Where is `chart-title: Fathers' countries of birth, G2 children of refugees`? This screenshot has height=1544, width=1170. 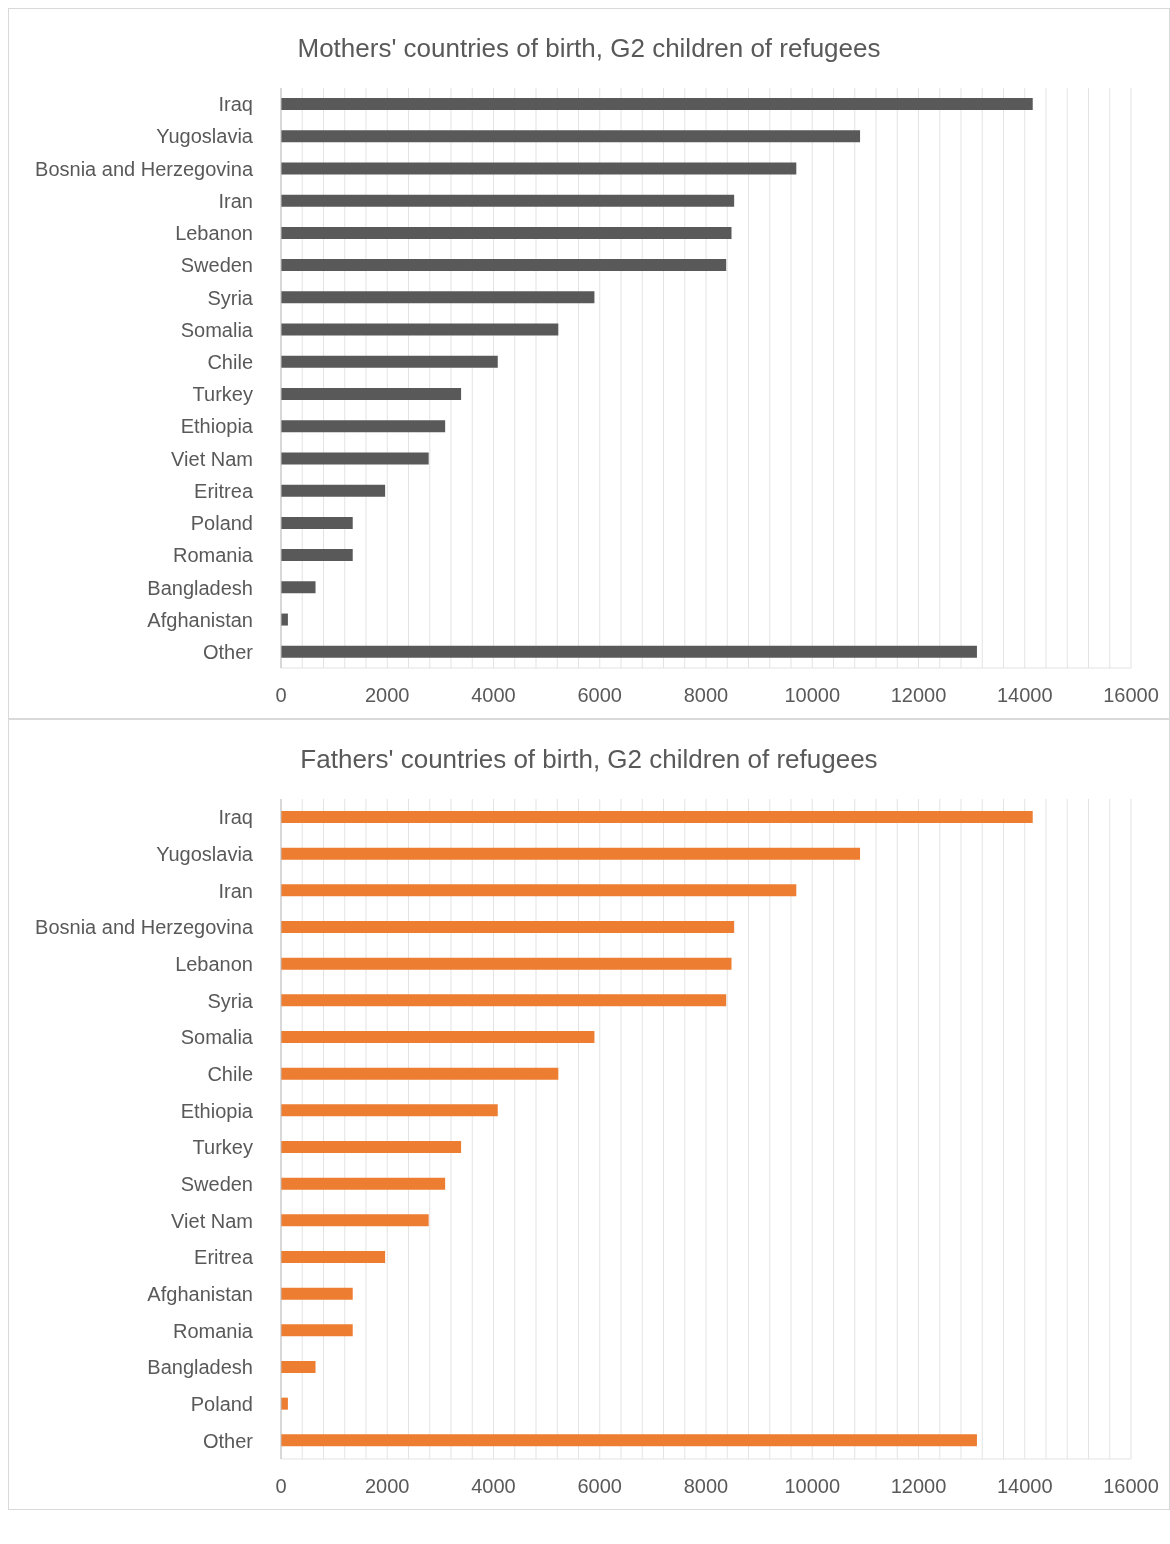 chart-title: Fathers' countries of birth, G2 children of refugees is located at coordinates (589, 759).